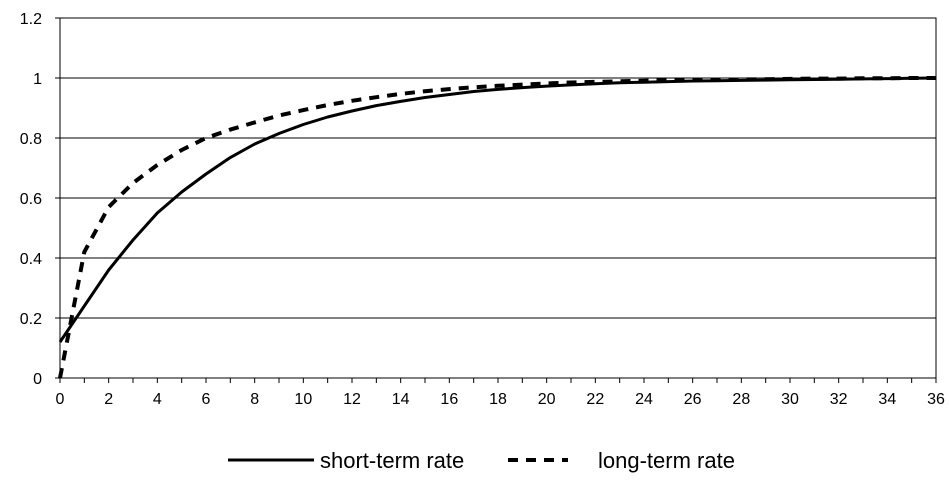 The height and width of the screenshot is (491, 949). I want to click on x-tick-label: 12, so click(352, 399).